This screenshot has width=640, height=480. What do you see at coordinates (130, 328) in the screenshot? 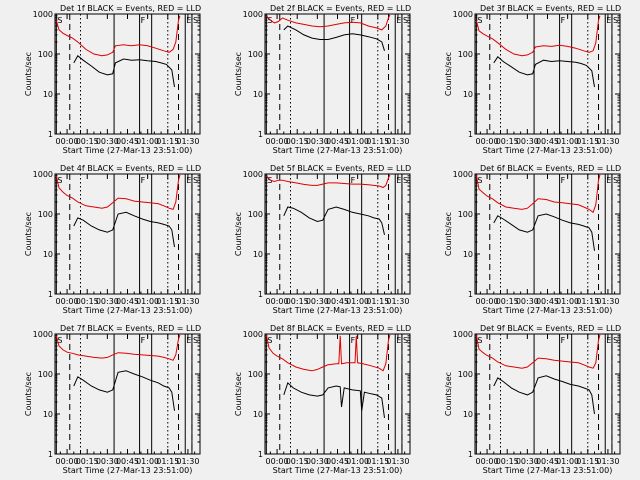
I see `chart-title: Det 7f BLACK = Events, RED = LLD` at bounding box center [130, 328].